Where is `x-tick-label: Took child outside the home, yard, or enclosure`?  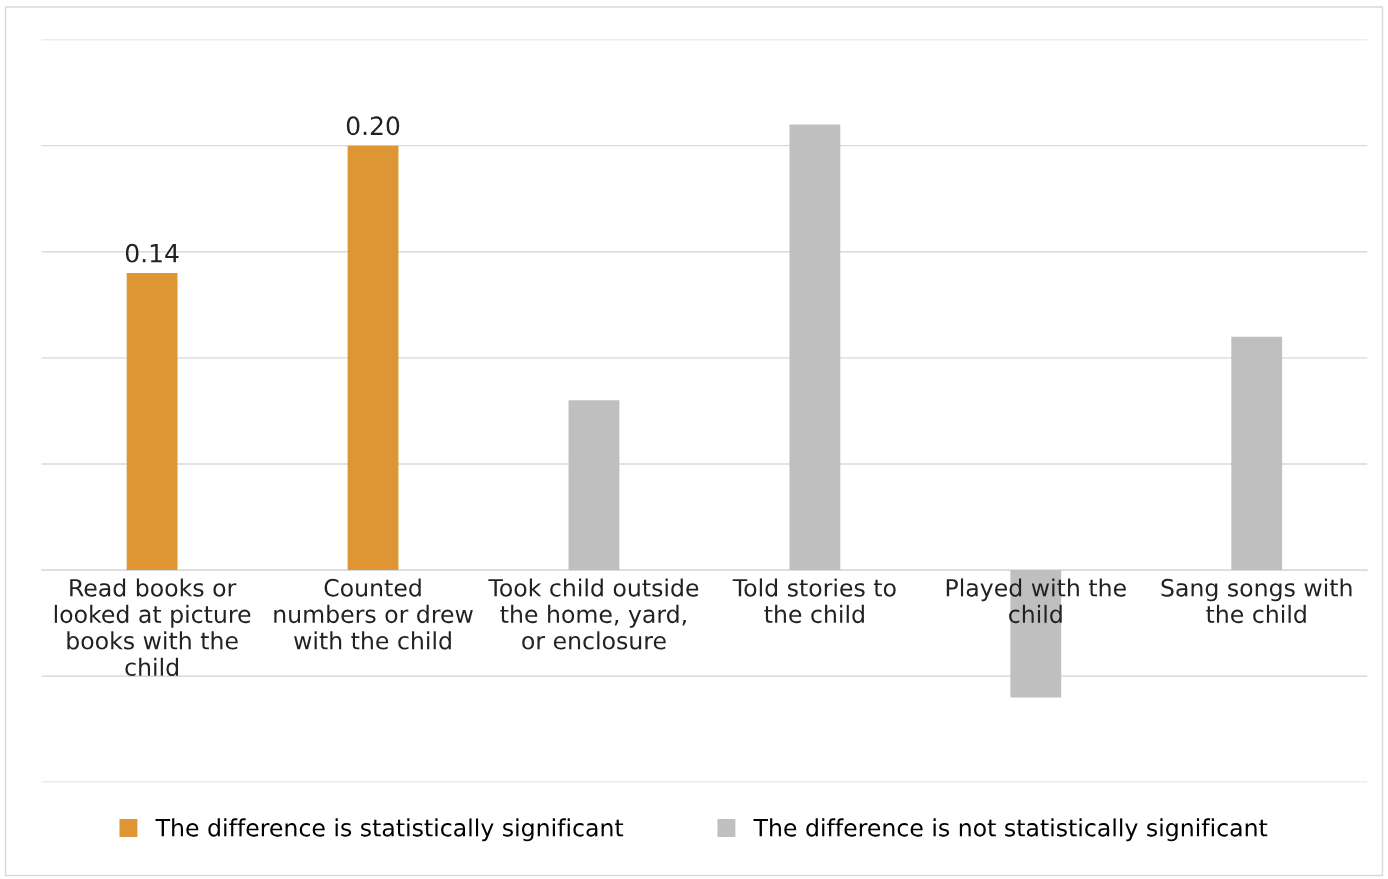
x-tick-label: Took child outside the home, yard, or enclosure is located at coordinates (593, 614).